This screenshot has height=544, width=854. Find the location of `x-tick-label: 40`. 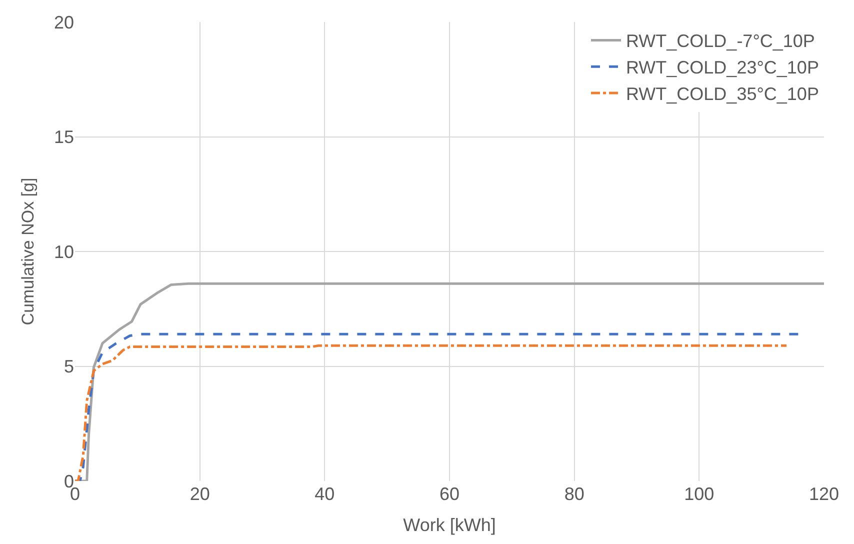

x-tick-label: 40 is located at coordinates (324, 494).